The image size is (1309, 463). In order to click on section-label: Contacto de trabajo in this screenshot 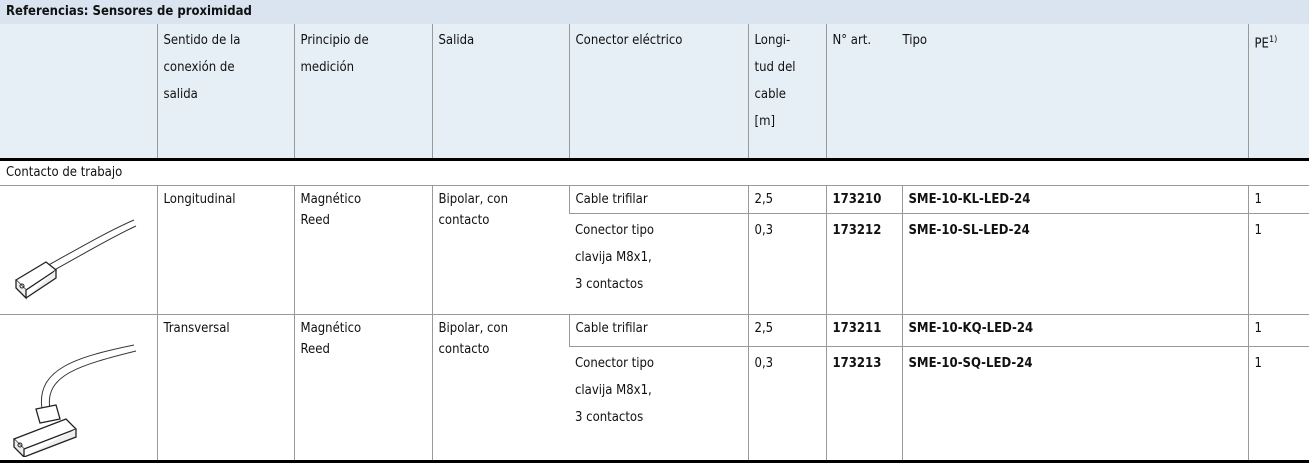, I will do `click(654, 172)`.